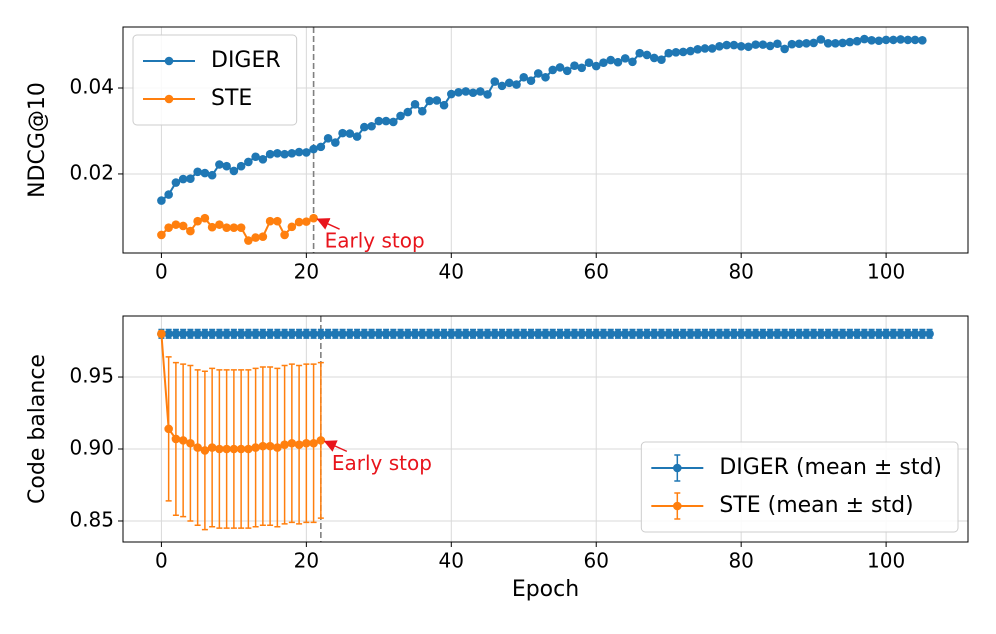  I want to click on x-tick-label: 20, so click(306, 272).